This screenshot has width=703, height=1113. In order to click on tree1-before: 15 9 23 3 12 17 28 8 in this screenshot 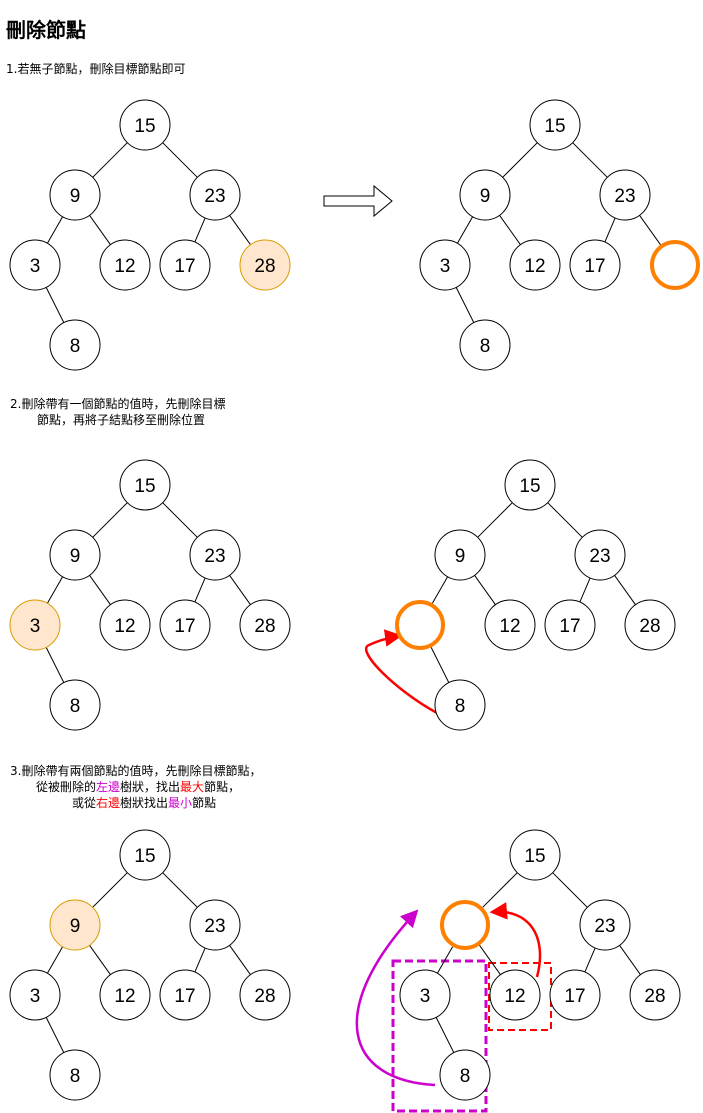, I will do `click(150, 235)`.